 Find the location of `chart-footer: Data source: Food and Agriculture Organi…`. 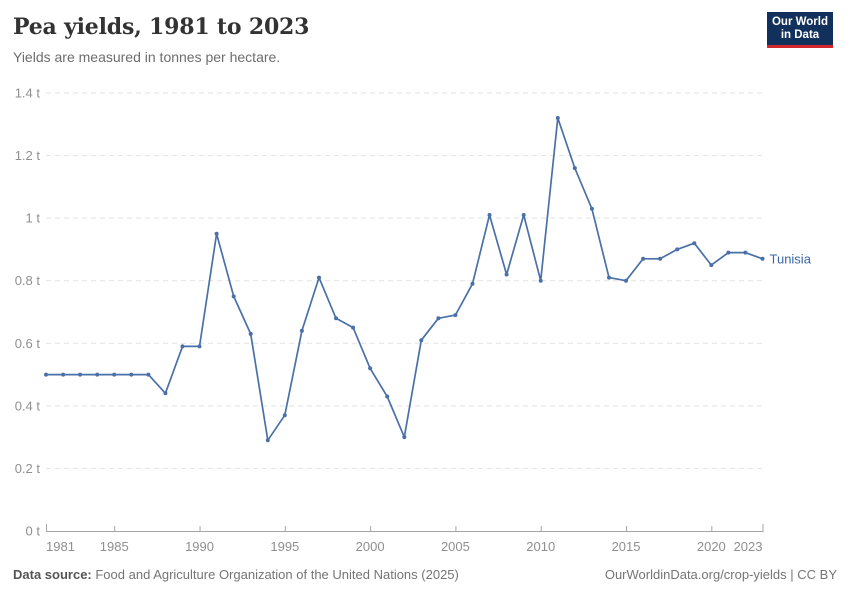

chart-footer: Data source: Food and Agriculture Organi… is located at coordinates (425, 574).